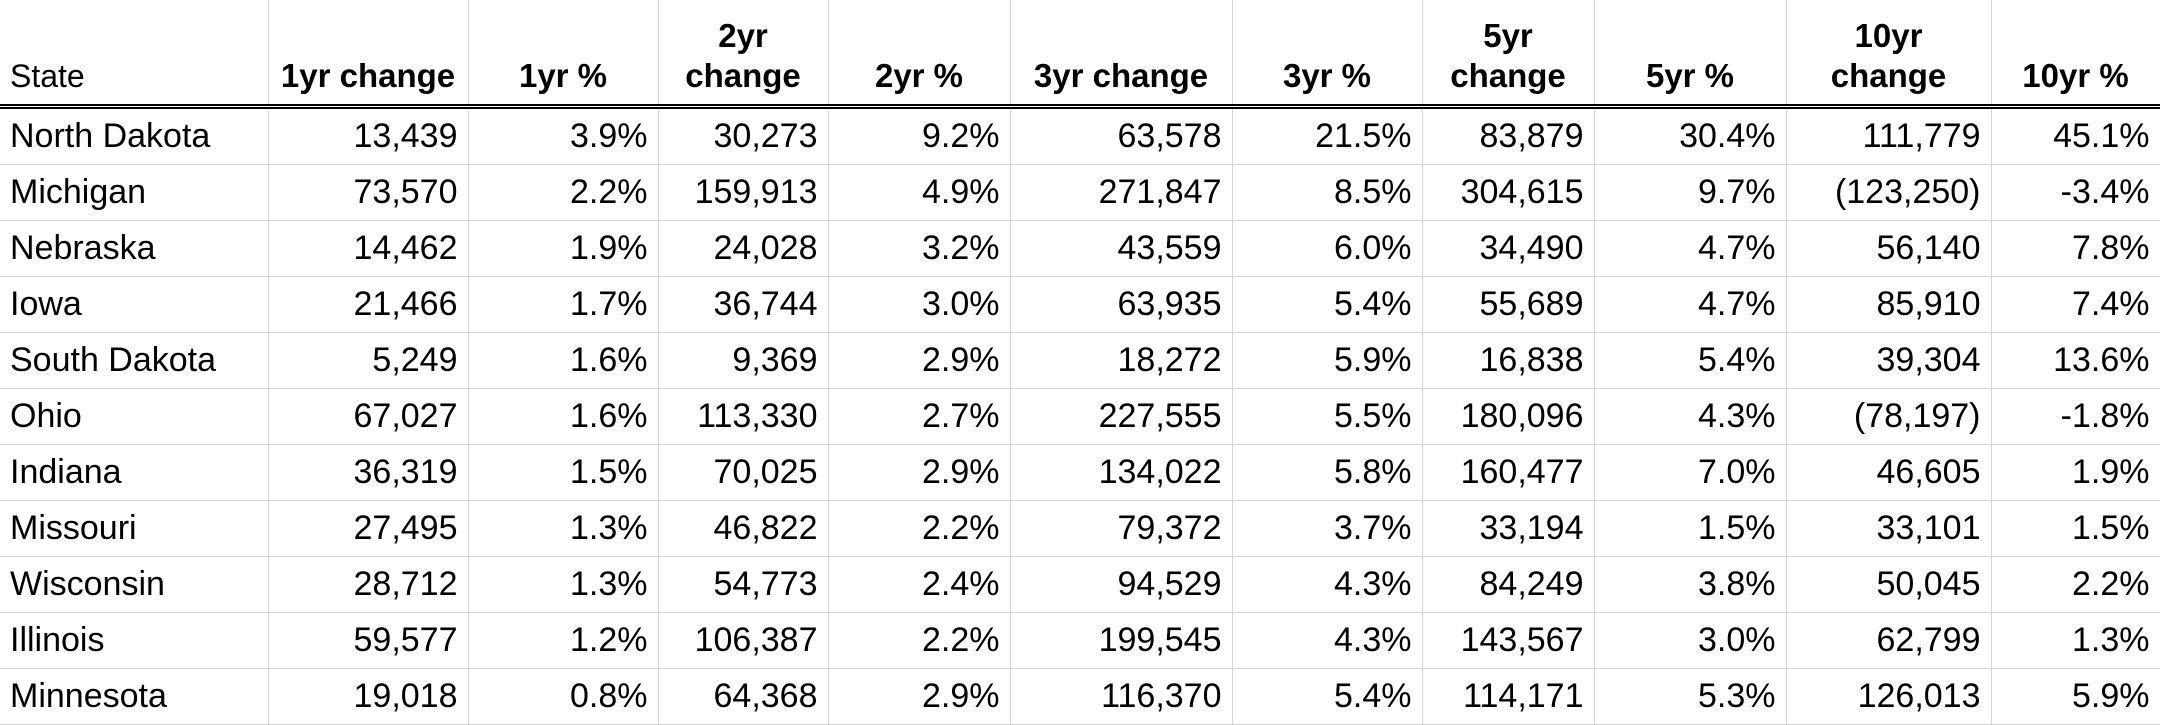  I want to click on cell-3yr-percent: 3.7%, so click(1327, 528).